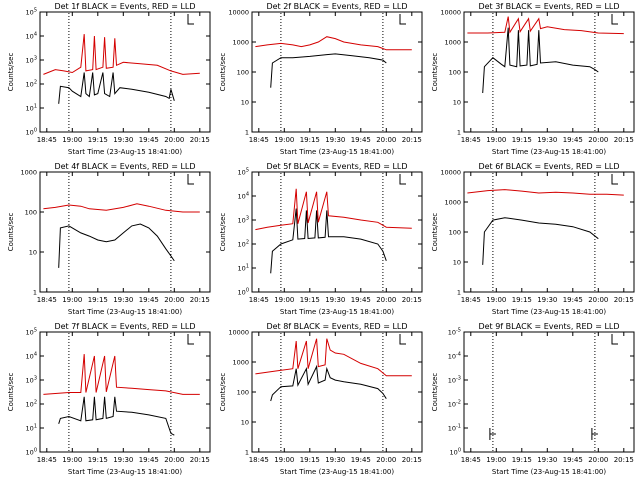 The image size is (640, 484). What do you see at coordinates (454, 404) in the screenshot?
I see `y-tick-label: 10⁻²` at bounding box center [454, 404].